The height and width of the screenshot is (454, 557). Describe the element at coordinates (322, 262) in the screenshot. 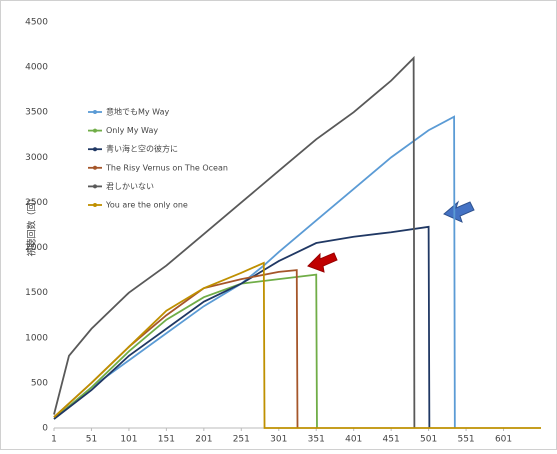

I see `red-arrow` at that location.